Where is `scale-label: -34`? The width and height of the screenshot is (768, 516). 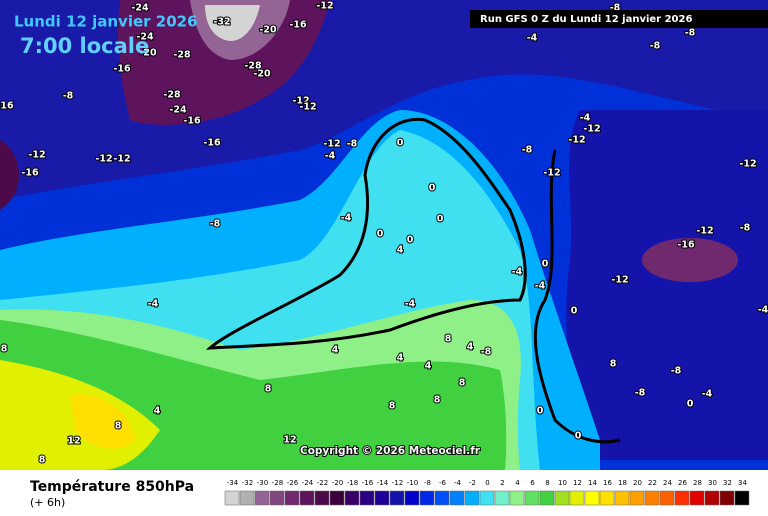
scale-label: -34 is located at coordinates (233, 483).